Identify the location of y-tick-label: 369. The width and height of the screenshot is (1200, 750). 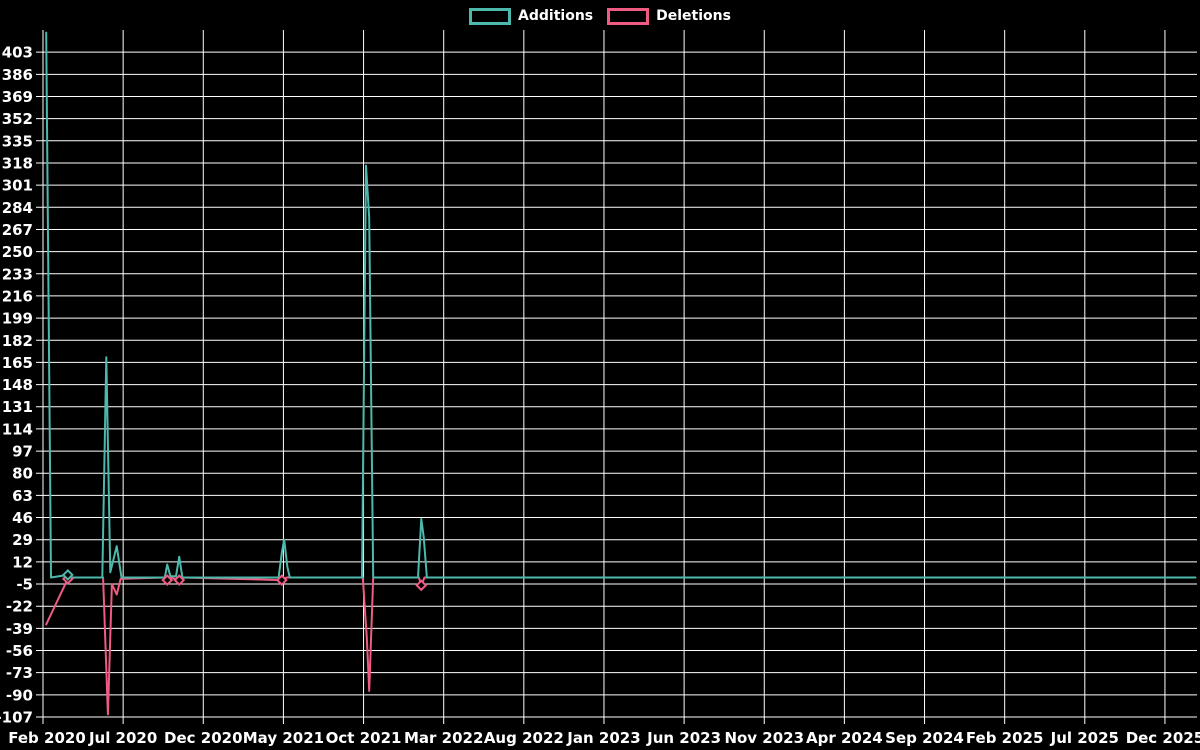
(17, 97).